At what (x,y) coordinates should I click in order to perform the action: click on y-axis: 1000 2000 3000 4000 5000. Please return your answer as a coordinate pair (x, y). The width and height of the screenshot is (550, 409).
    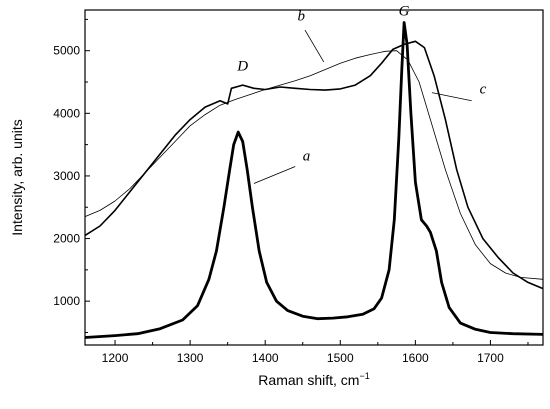
    Looking at the image, I should click on (71, 175).